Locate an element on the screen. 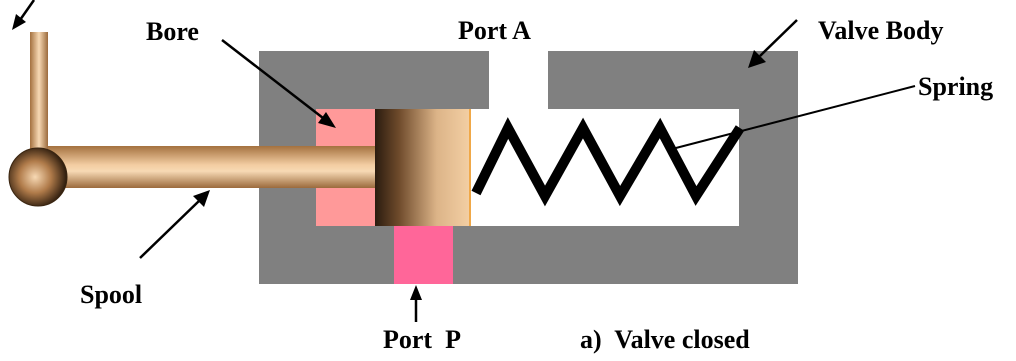 Image resolution: width=1016 pixels, height=361 pixels. valve-body-arrow is located at coordinates (778, 38).